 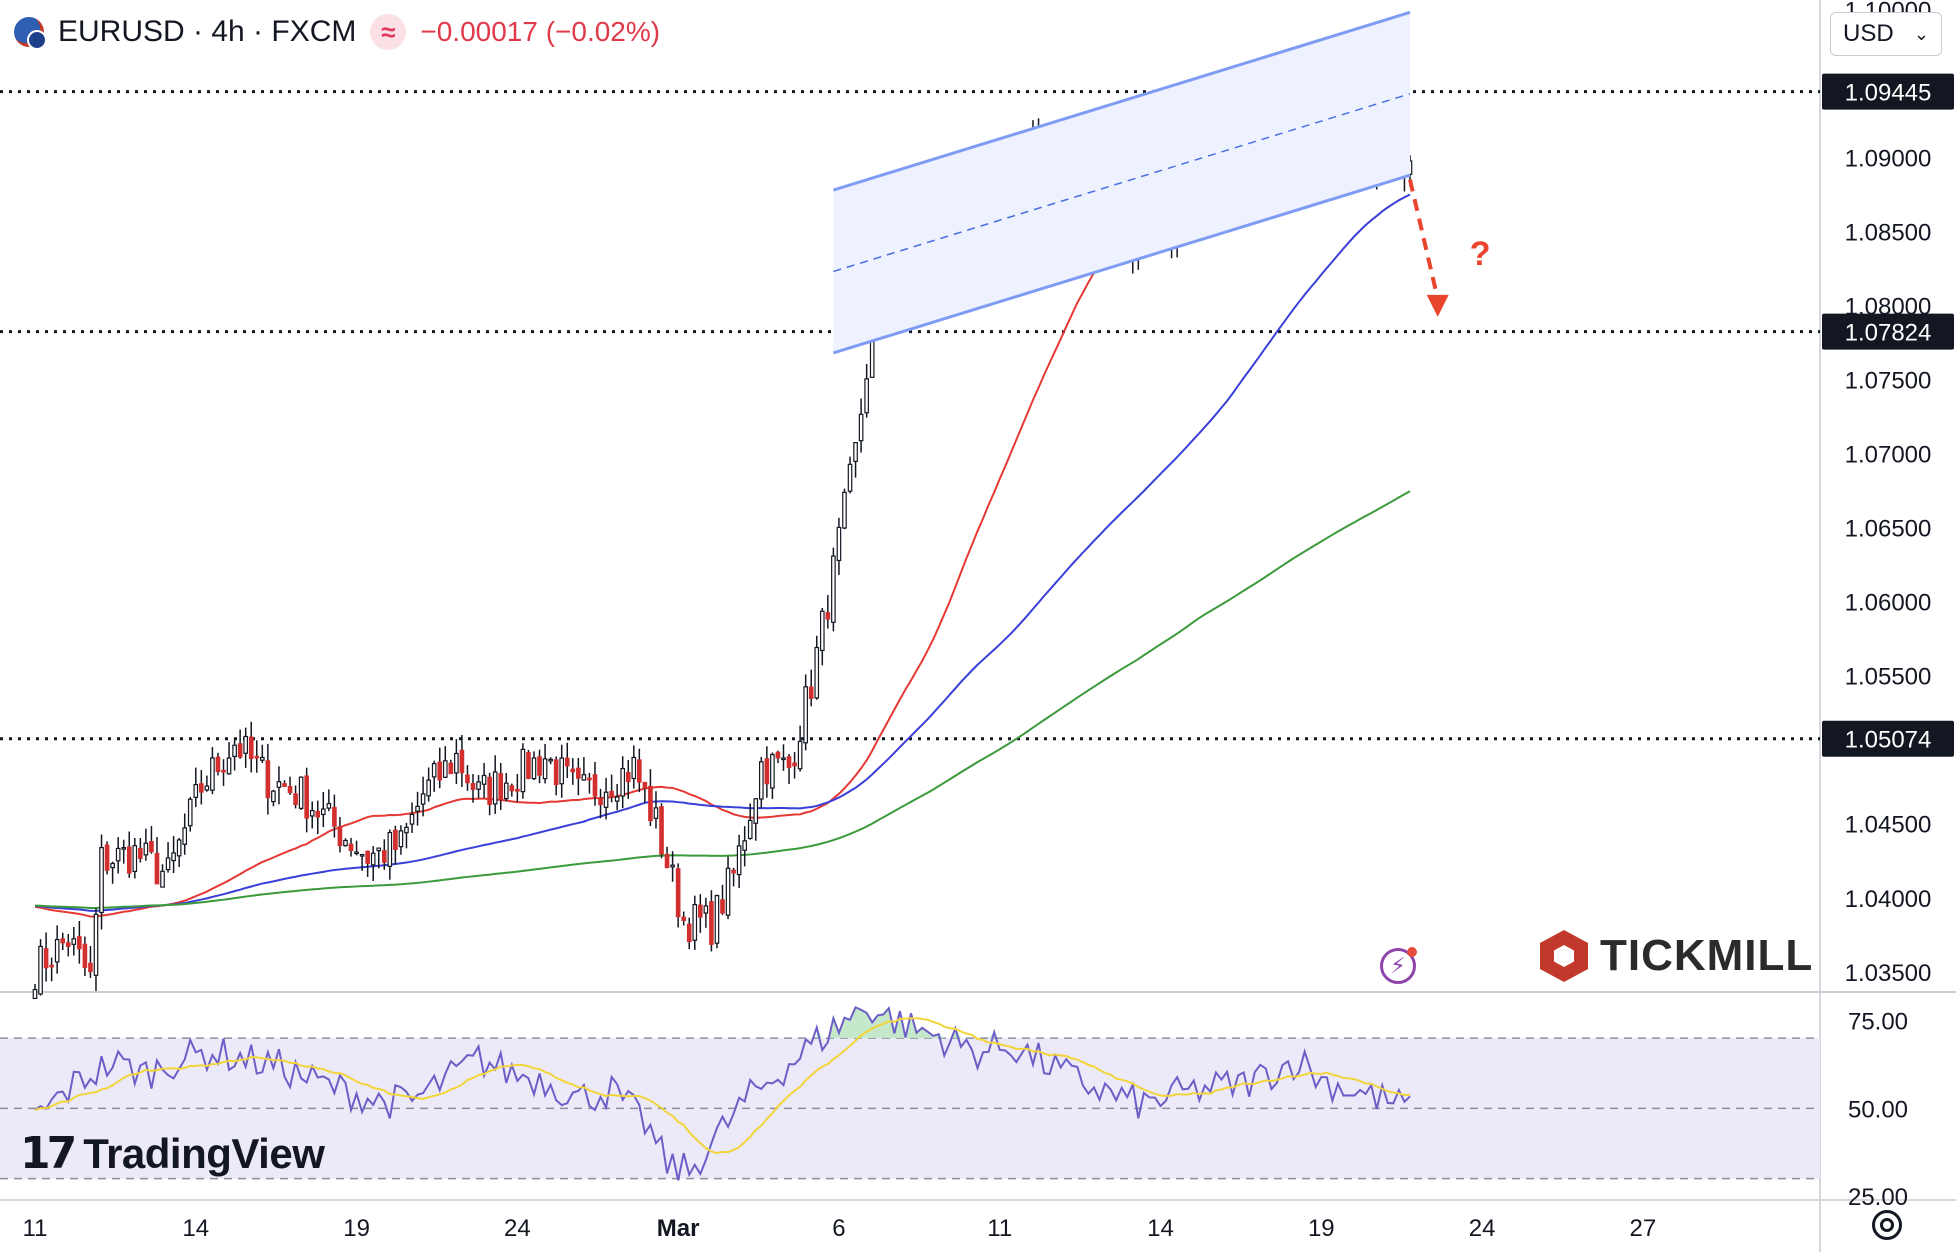 What do you see at coordinates (1878, 1109) in the screenshot?
I see `rsi-tick-label: 50.00` at bounding box center [1878, 1109].